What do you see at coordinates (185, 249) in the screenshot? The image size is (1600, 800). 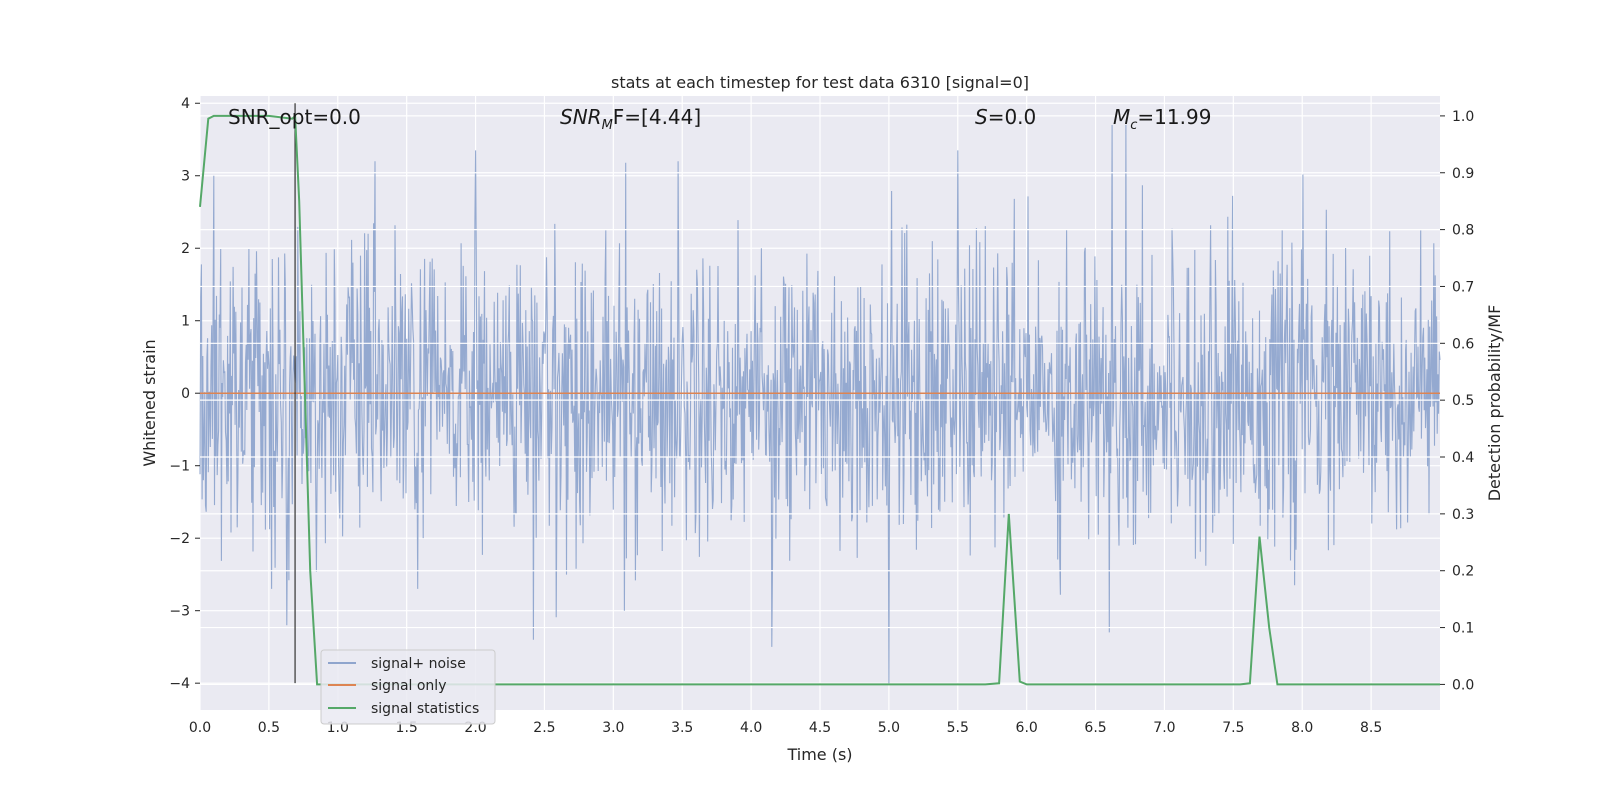 I see `y-left-tick-label: 2` at bounding box center [185, 249].